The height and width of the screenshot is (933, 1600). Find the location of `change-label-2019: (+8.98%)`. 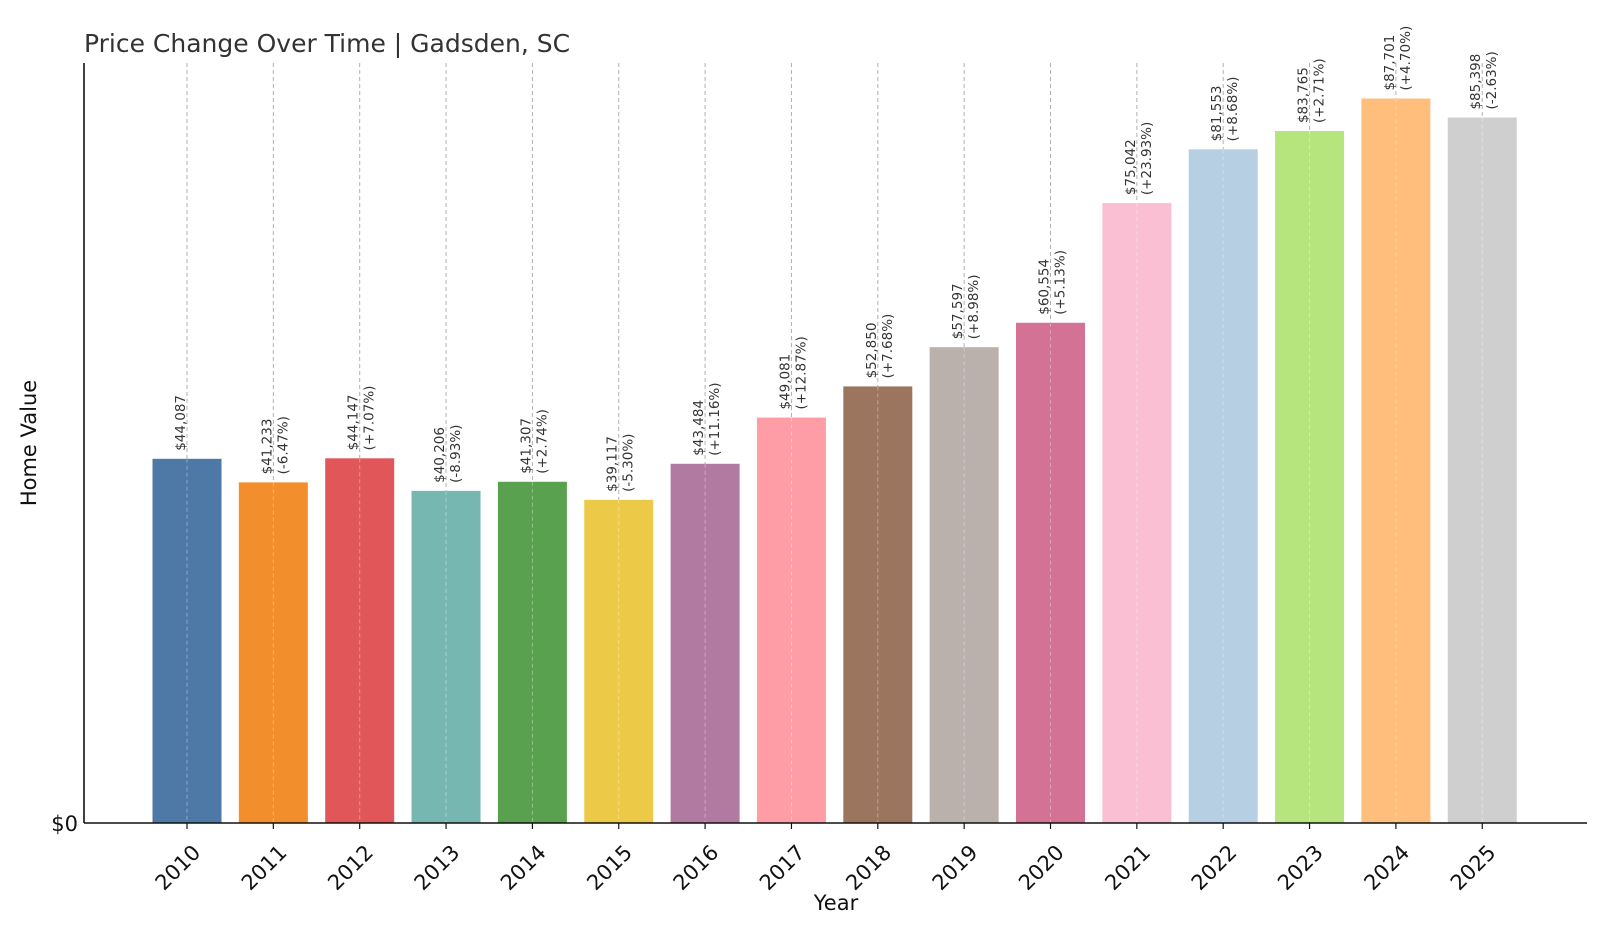

change-label-2019: (+8.98%) is located at coordinates (974, 306).